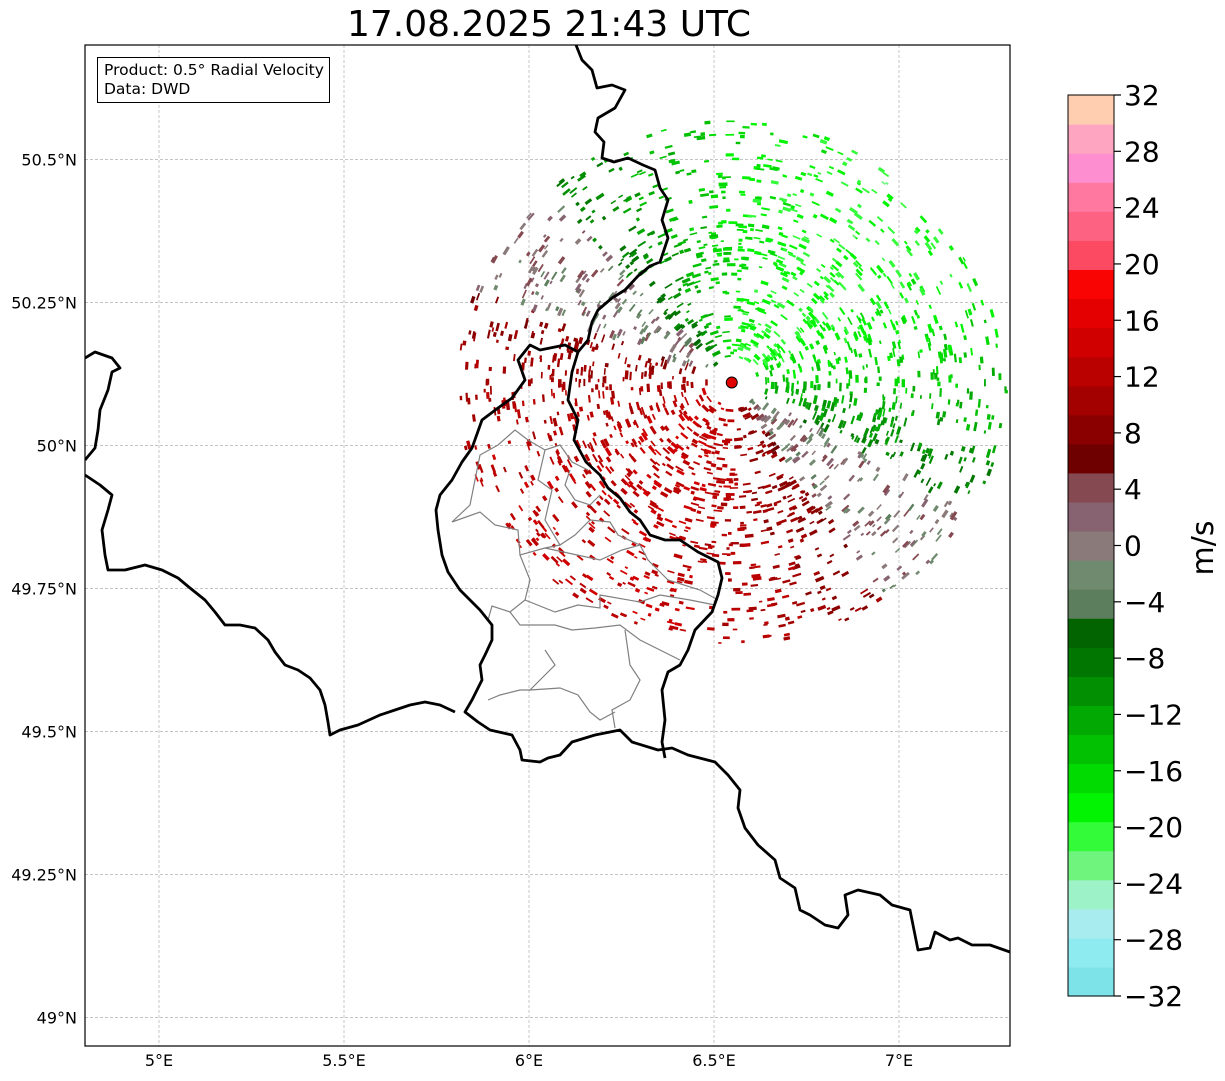  What do you see at coordinates (1153, 827) in the screenshot?
I see `colorbar-tick-label: −20` at bounding box center [1153, 827].